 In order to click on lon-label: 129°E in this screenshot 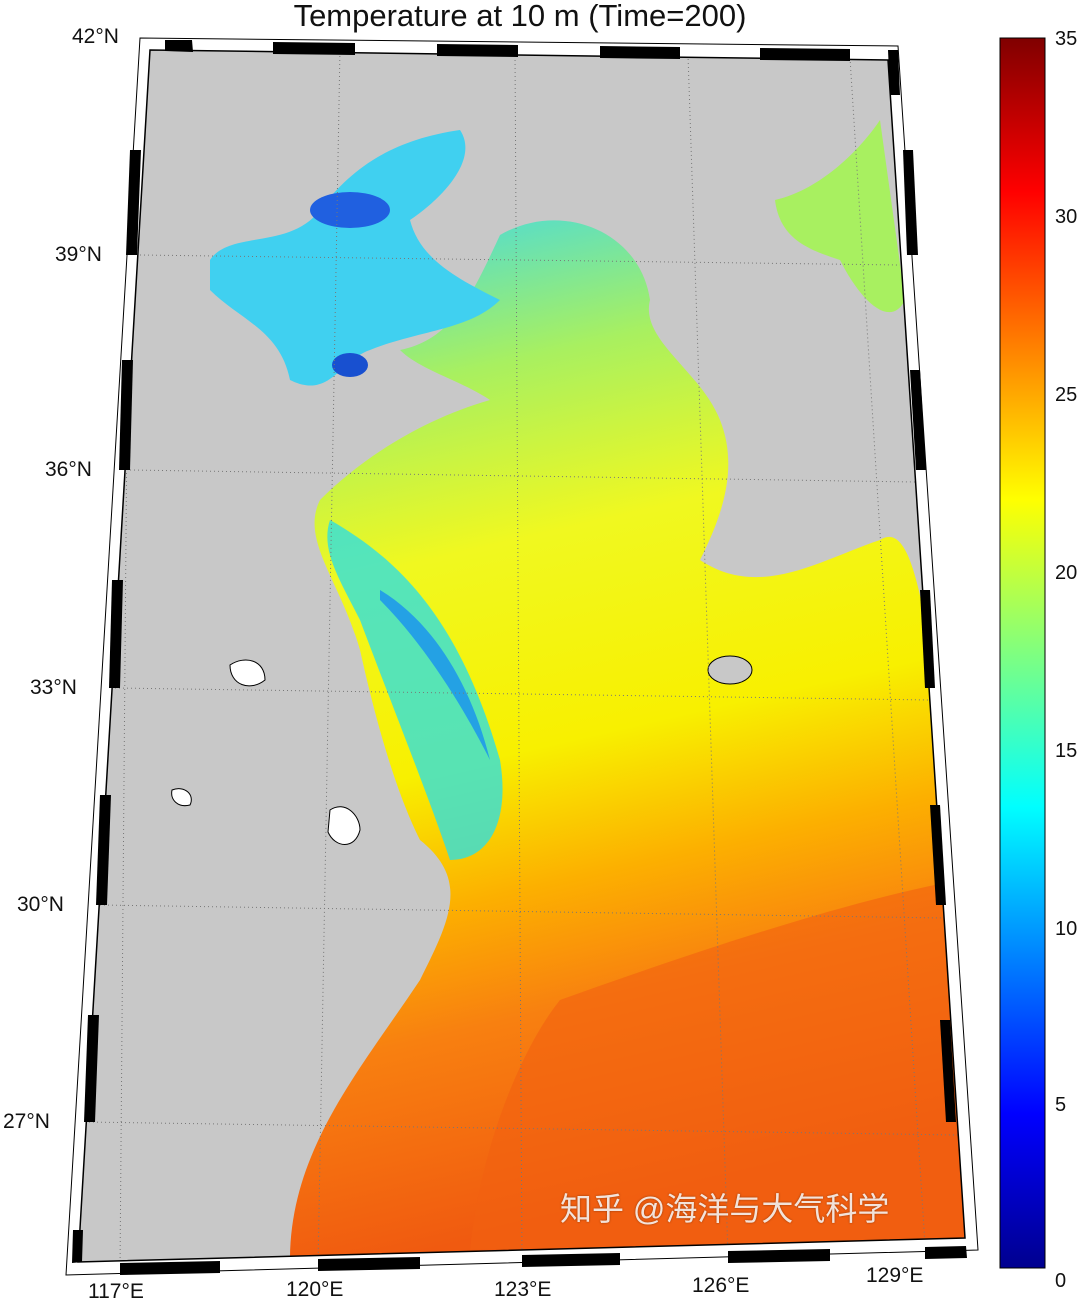, I will do `click(895, 1275)`.